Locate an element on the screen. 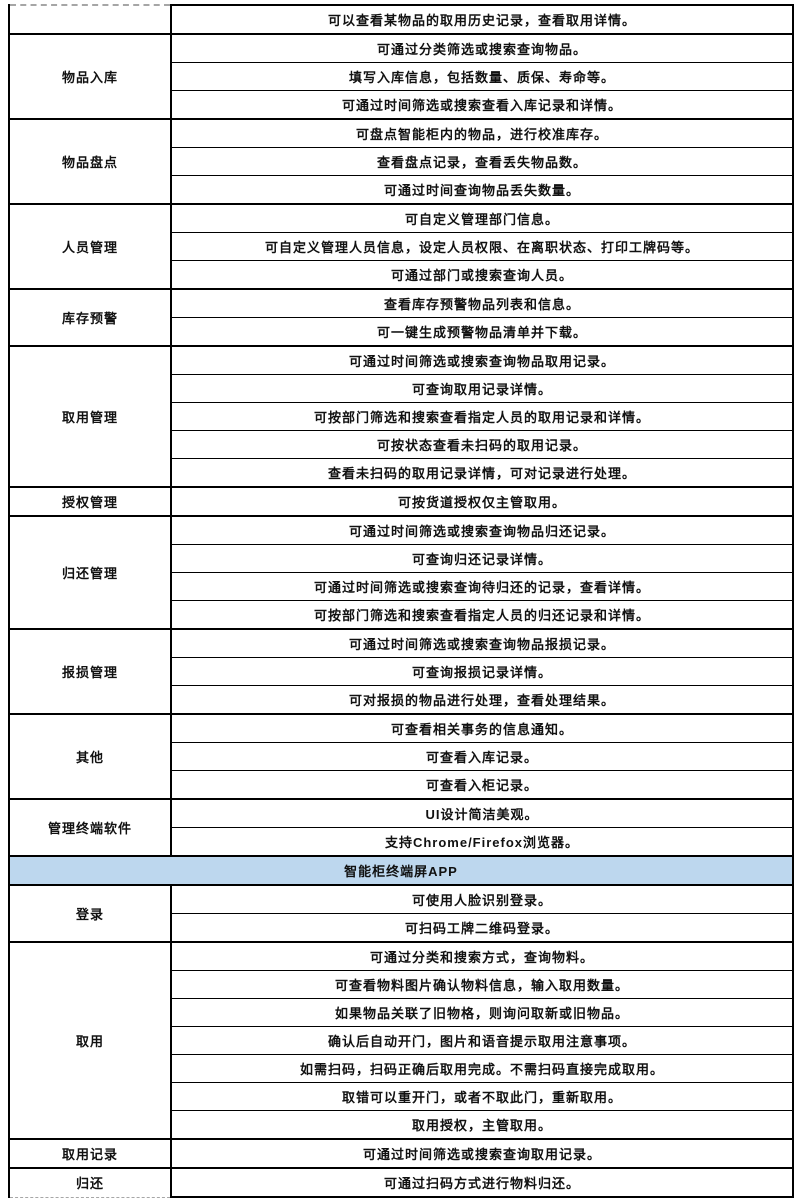 The height and width of the screenshot is (1199, 800). feature-cell: 可按货道授权仅主管取用。 is located at coordinates (482, 501).